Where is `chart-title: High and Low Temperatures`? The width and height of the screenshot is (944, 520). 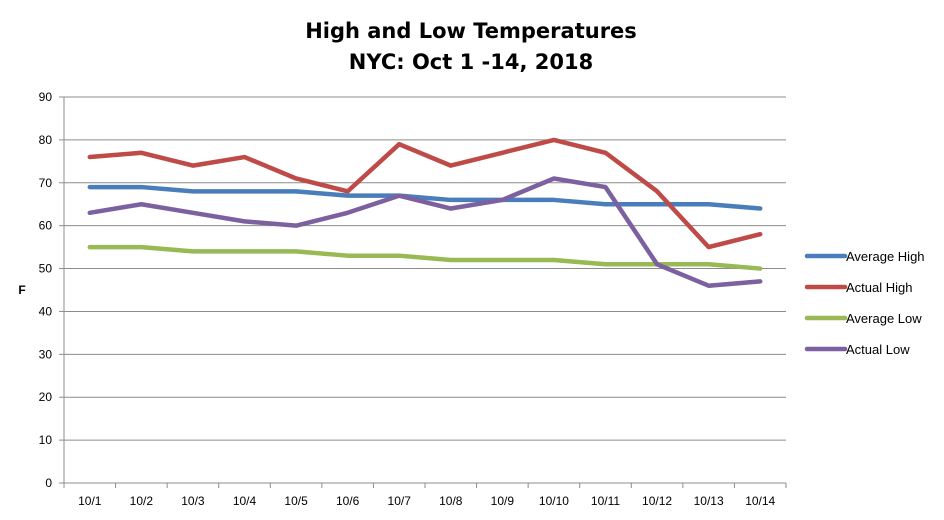
chart-title: High and Low Temperatures is located at coordinates (471, 31).